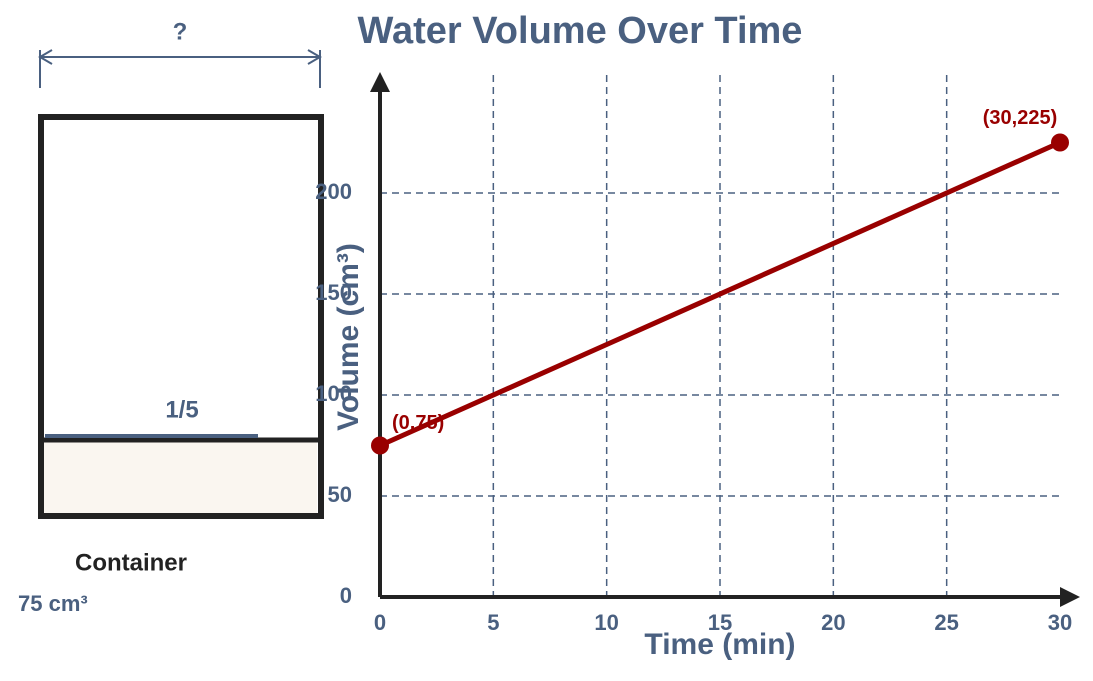  Describe the element at coordinates (1060, 622) in the screenshot. I see `x-tick-label: 30` at that location.